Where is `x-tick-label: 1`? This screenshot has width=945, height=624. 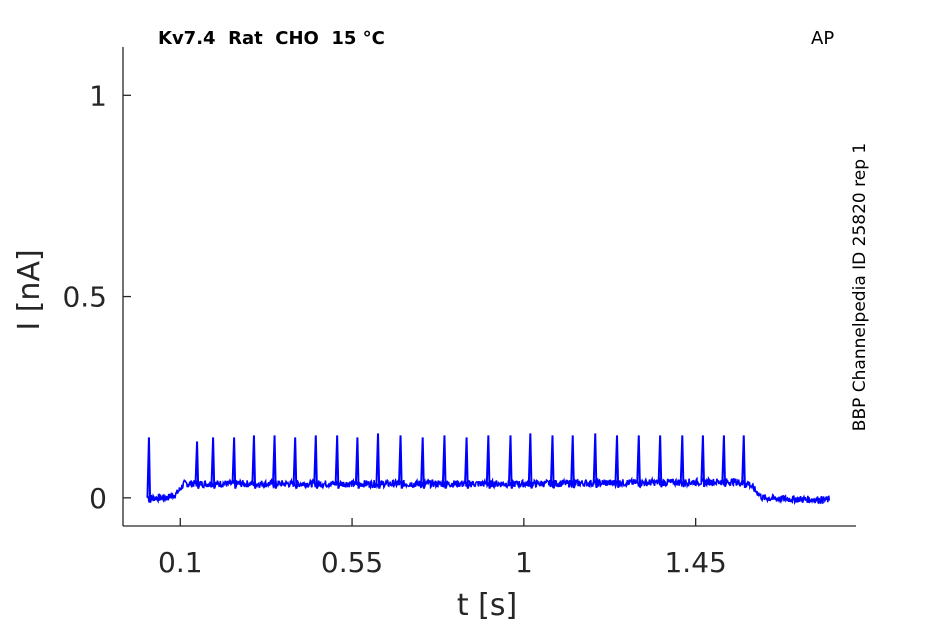
x-tick-label: 1 is located at coordinates (524, 562).